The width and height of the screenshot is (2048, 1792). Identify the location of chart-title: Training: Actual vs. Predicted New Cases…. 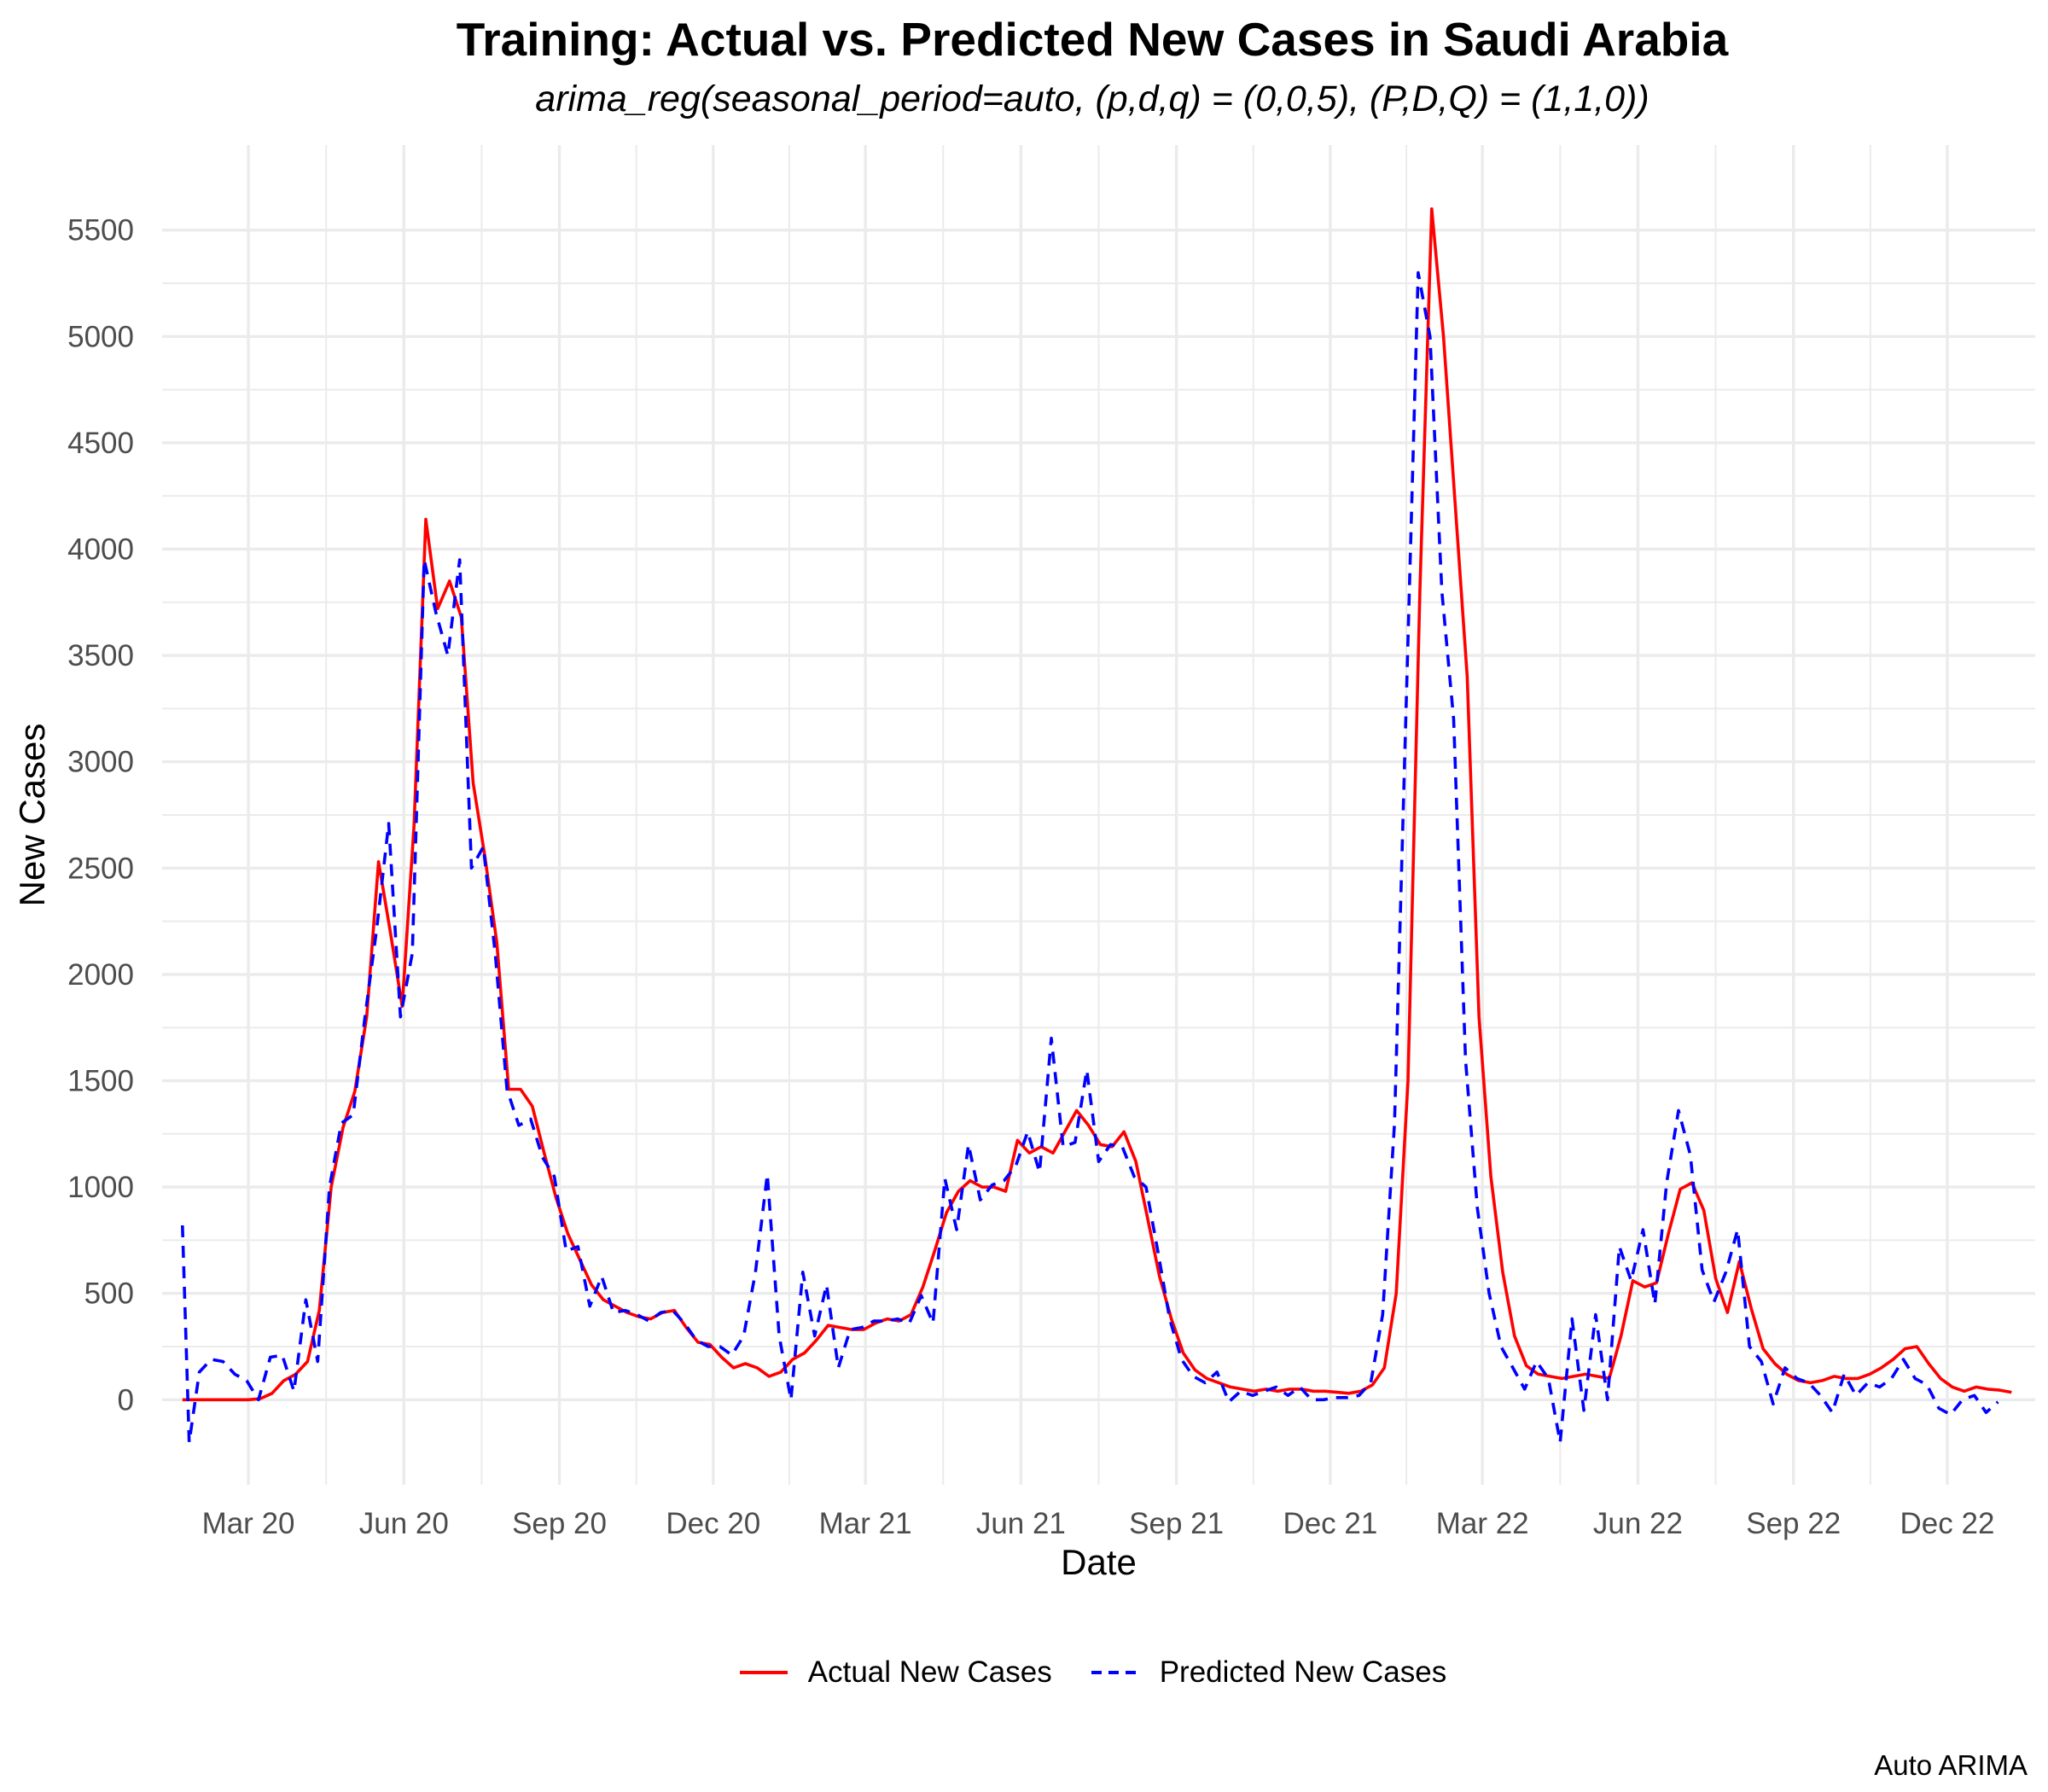
(1092, 39).